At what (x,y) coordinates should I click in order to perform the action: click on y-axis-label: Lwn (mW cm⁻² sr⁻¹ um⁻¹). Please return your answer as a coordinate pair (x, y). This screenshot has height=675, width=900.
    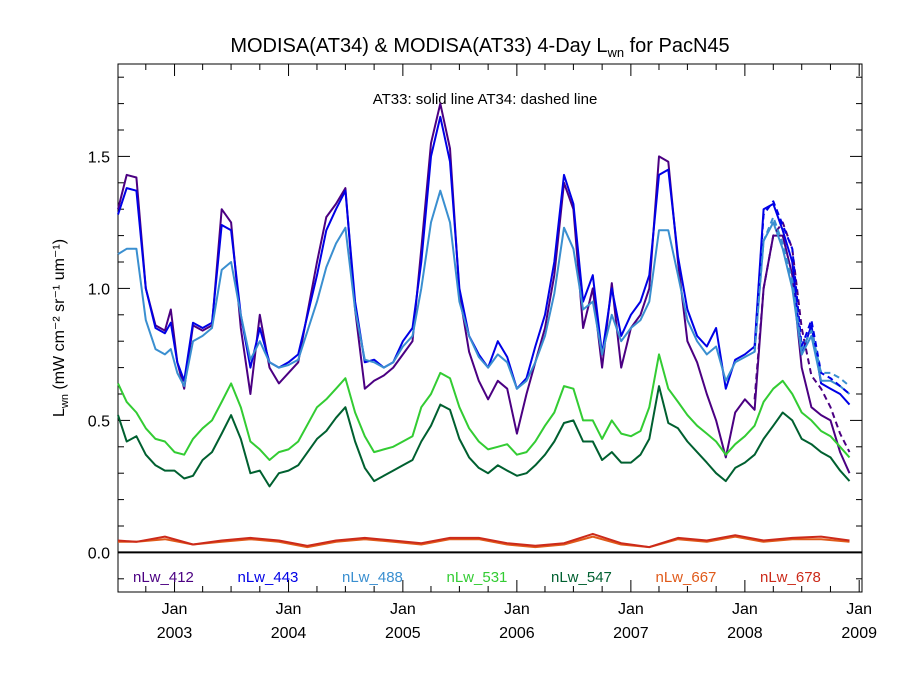
    Looking at the image, I should click on (61, 328).